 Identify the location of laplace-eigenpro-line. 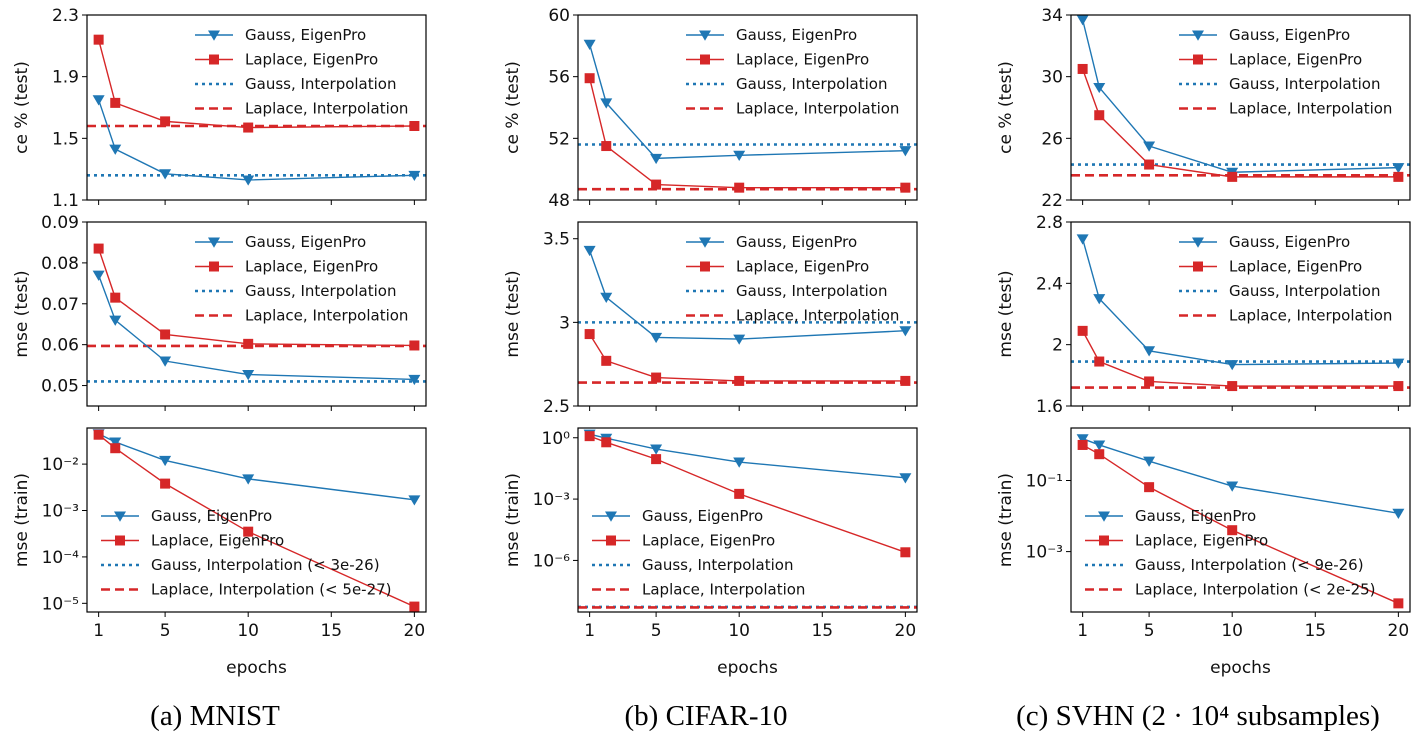
(747, 133).